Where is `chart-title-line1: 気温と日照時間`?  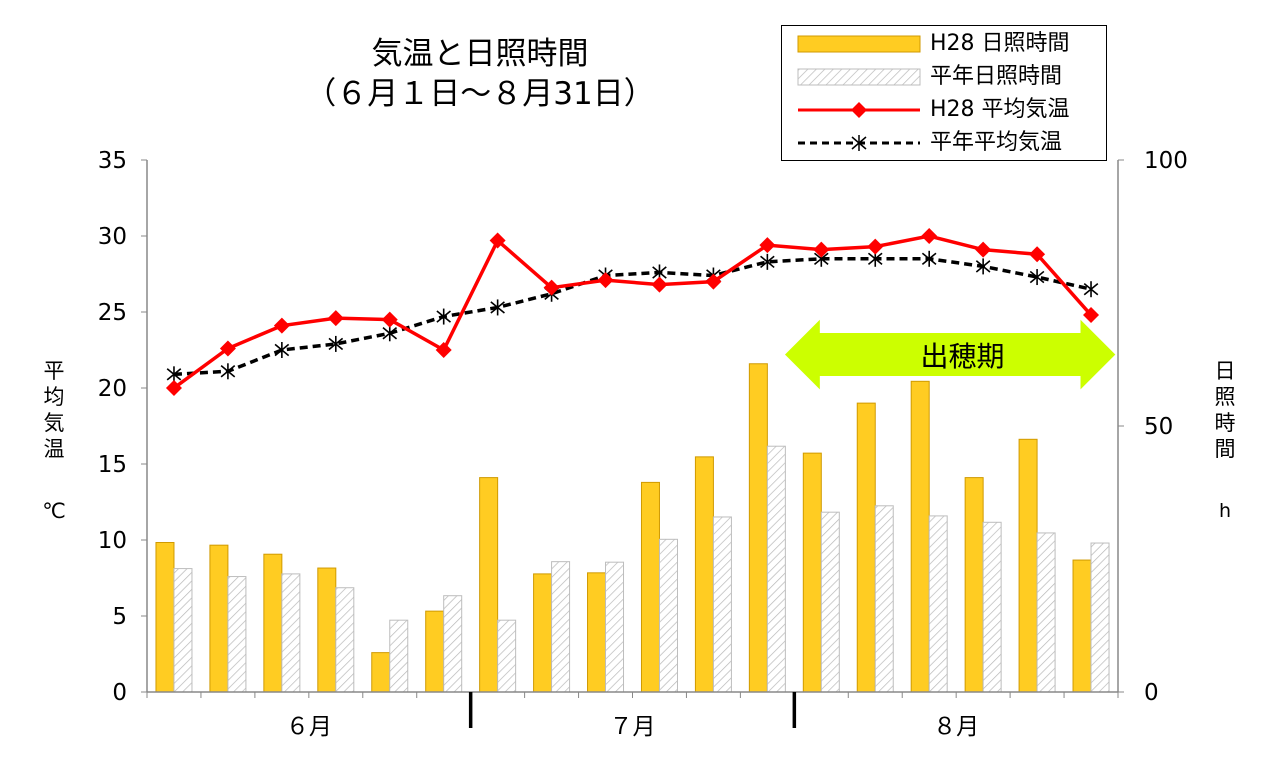
chart-title-line1: 気温と日照時間 is located at coordinates (480, 54).